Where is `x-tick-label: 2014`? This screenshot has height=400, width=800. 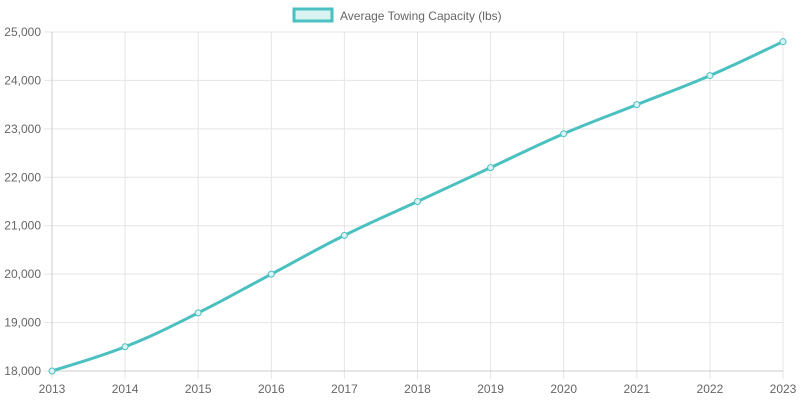
x-tick-label: 2014 is located at coordinates (125, 389).